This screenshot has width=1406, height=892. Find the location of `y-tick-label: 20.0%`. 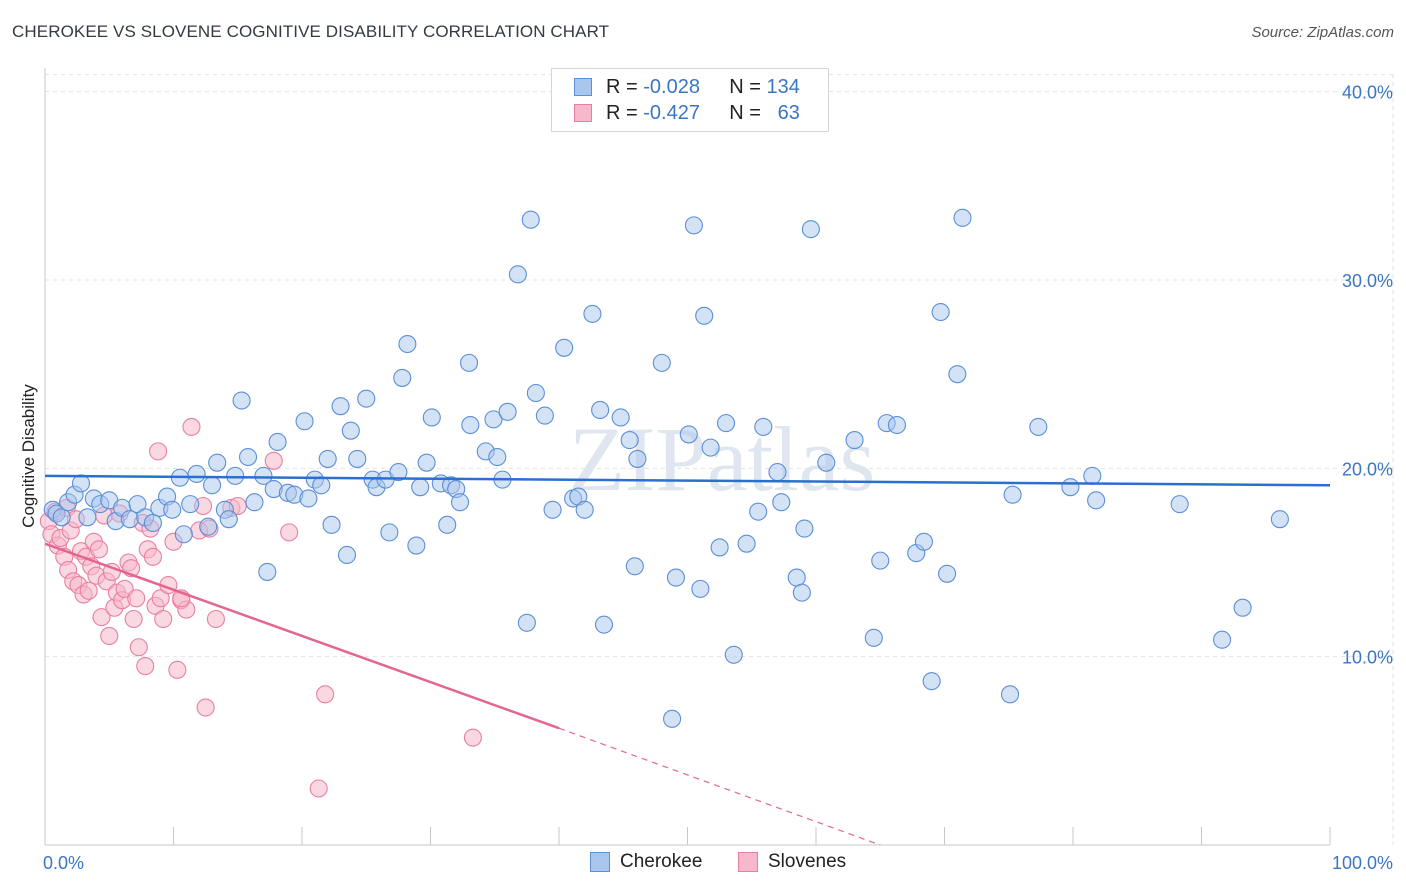

y-tick-label: 20.0% is located at coordinates (1367, 469).